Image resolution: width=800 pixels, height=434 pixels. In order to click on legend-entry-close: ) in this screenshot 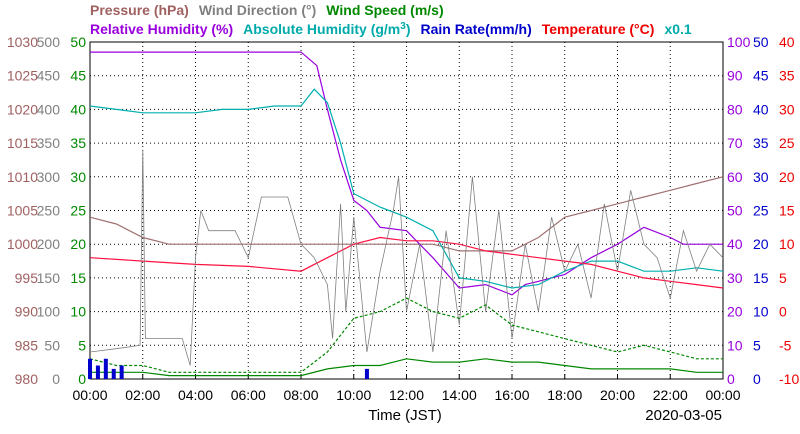, I will do `click(408, 29)`.